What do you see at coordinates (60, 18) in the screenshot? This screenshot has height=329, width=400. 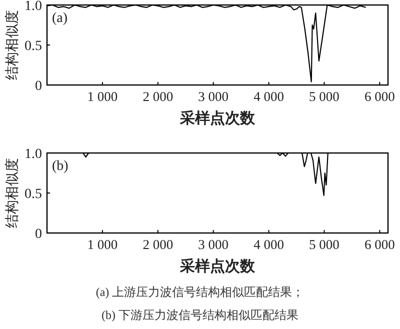 I see `annotation: (a)` at bounding box center [60, 18].